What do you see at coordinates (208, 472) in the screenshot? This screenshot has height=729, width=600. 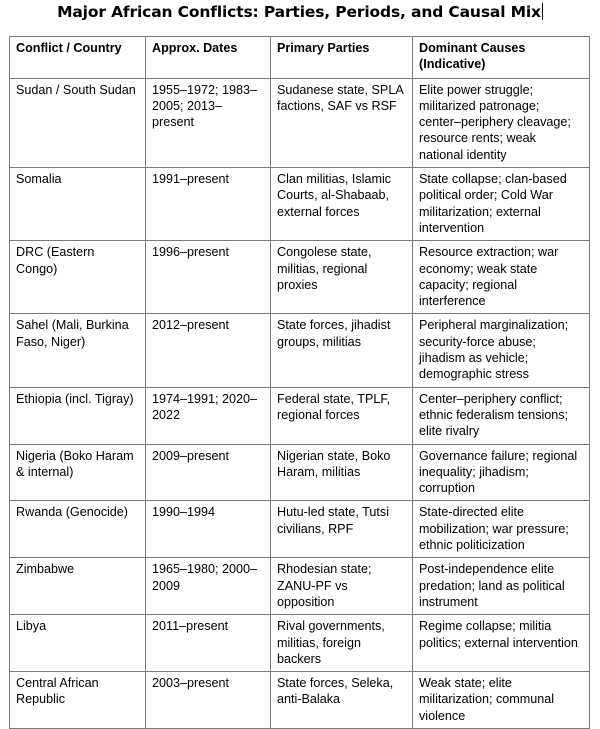 I see `cell-dates: 2009–present` at bounding box center [208, 472].